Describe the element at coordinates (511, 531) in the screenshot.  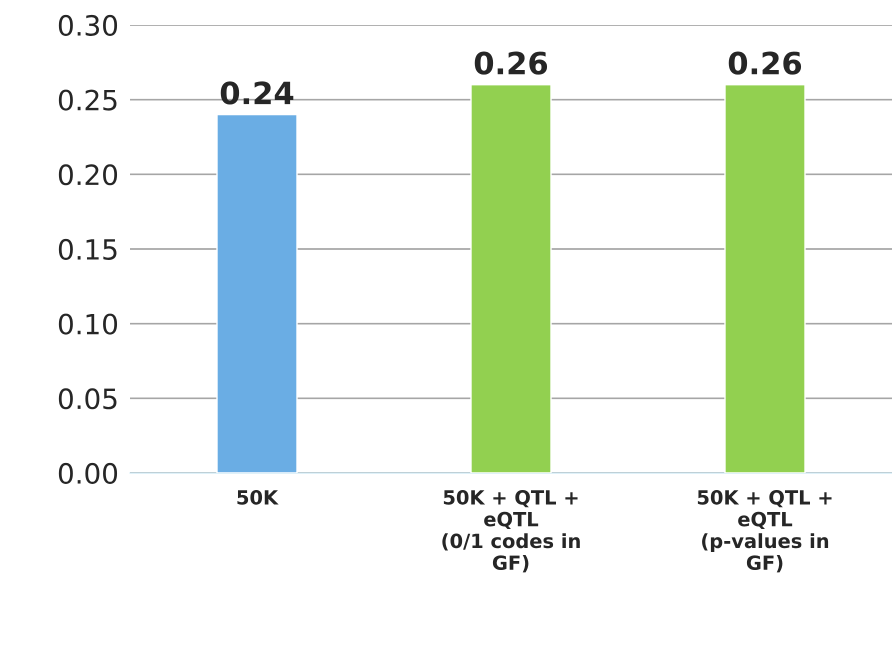
I see `x-tick-label: 50K + QTL + eQTL (0/1 codes in GF)` at that location.